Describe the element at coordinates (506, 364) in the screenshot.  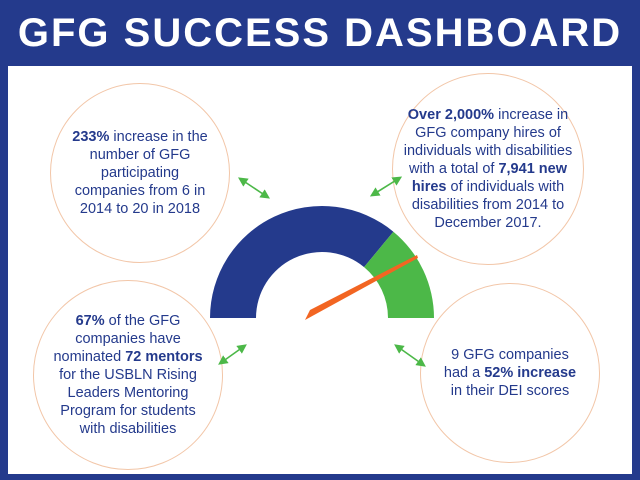
I see `stat-lead: 9 GFG companies had a` at that location.